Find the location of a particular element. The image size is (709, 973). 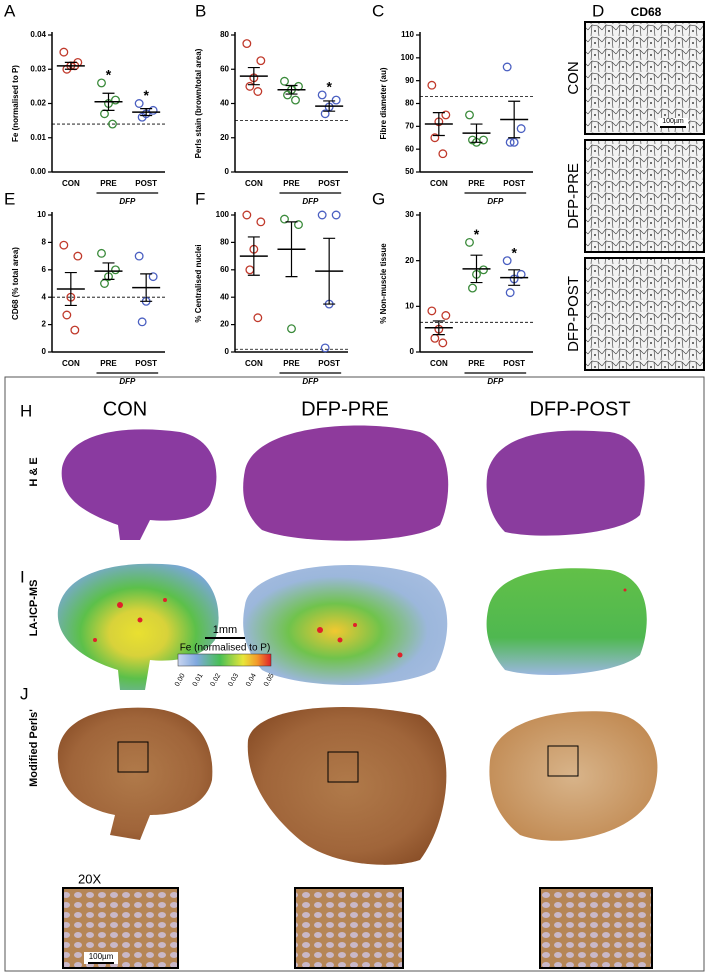

y-tick-label: 70 is located at coordinates (409, 125).